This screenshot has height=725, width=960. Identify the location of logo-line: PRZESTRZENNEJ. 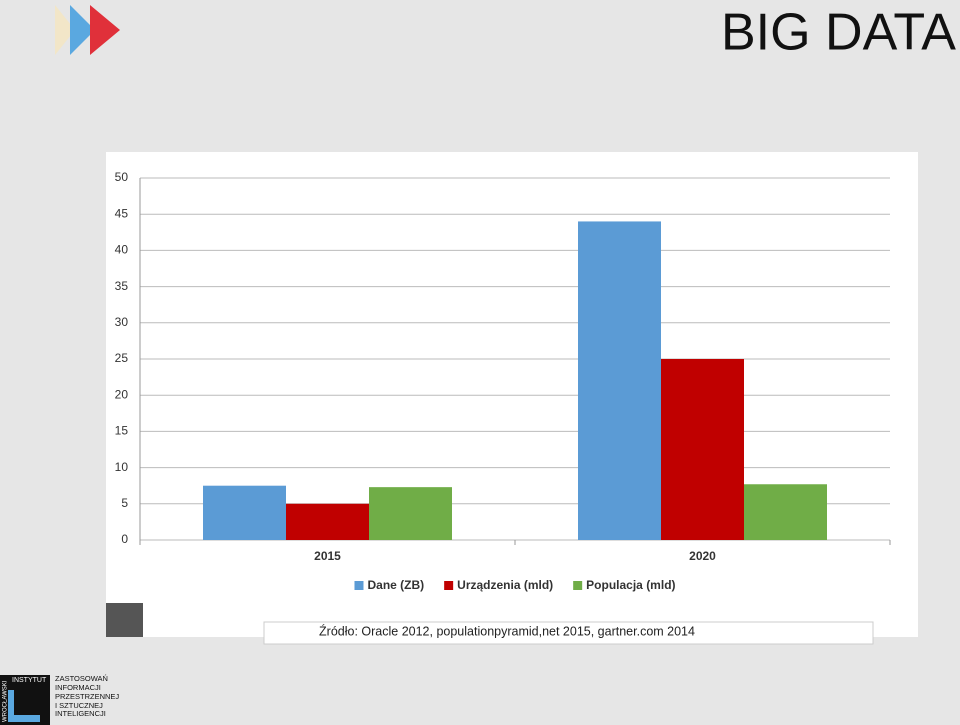
(87, 696).